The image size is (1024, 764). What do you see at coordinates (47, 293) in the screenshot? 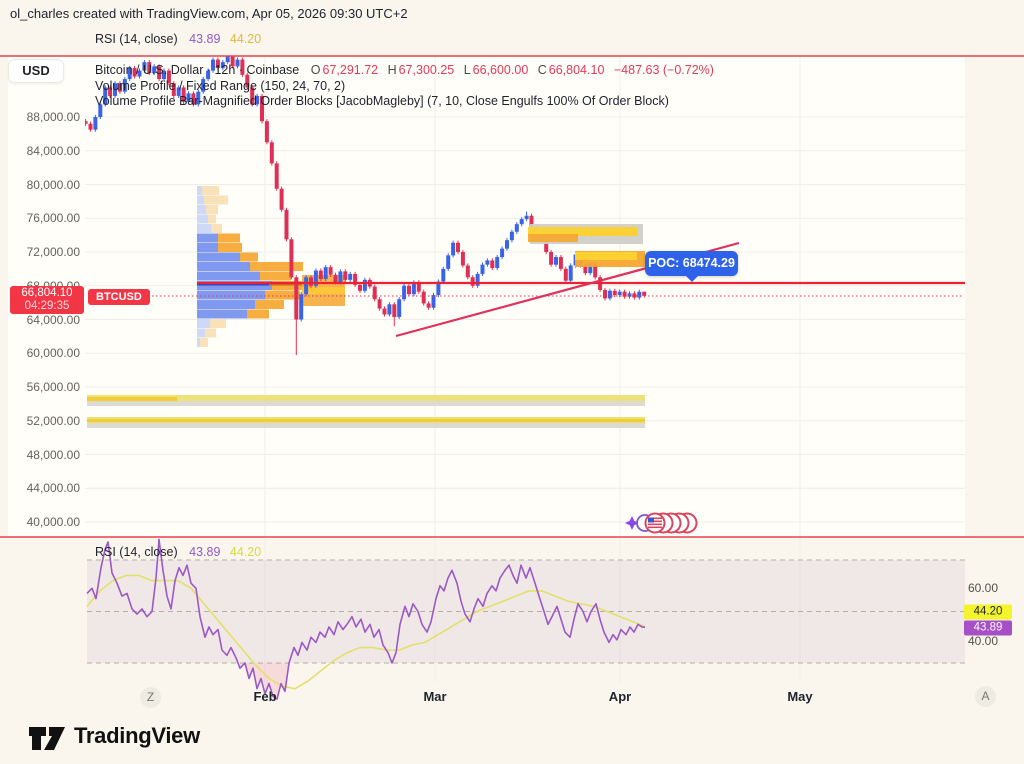
I see `current-price-value: 66,804.10` at bounding box center [47, 293].